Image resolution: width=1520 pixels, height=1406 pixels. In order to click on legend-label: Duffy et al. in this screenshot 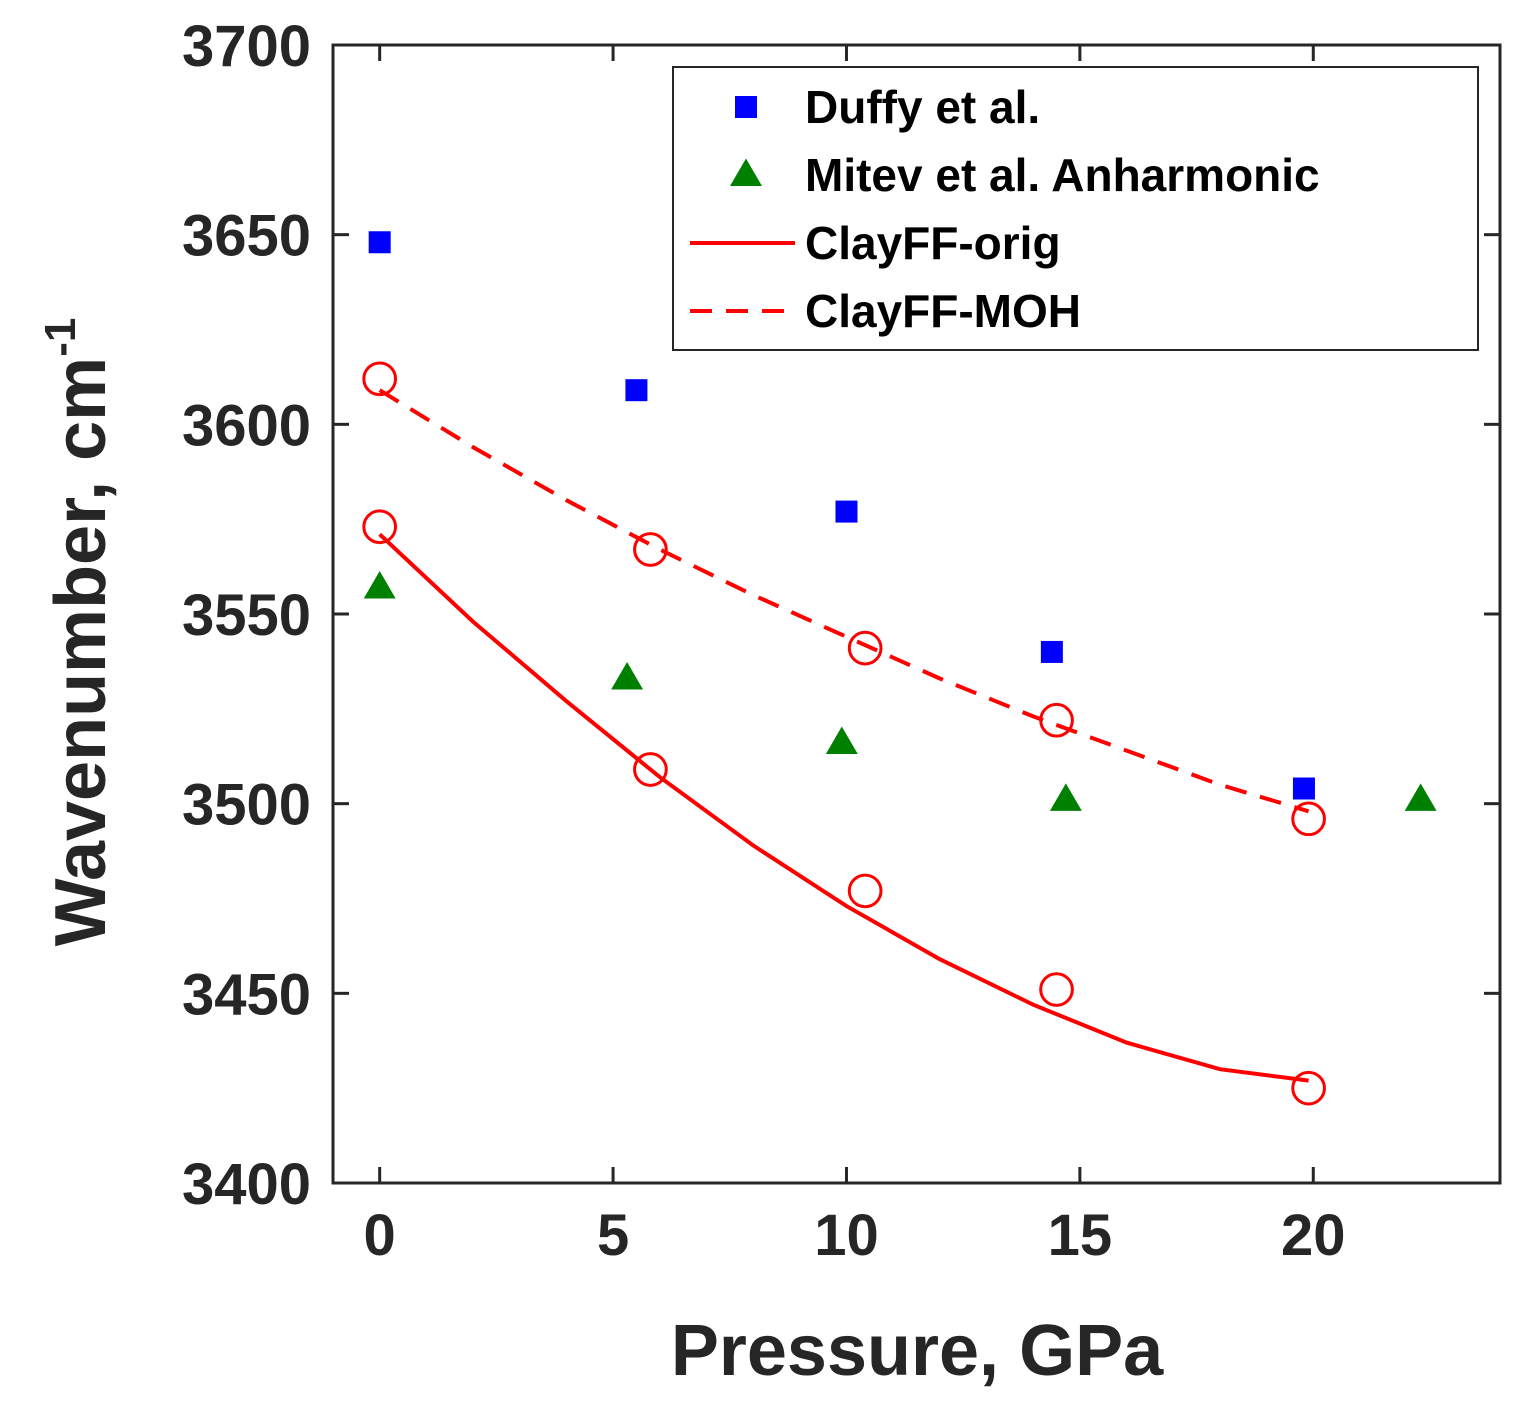, I will do `click(922, 107)`.